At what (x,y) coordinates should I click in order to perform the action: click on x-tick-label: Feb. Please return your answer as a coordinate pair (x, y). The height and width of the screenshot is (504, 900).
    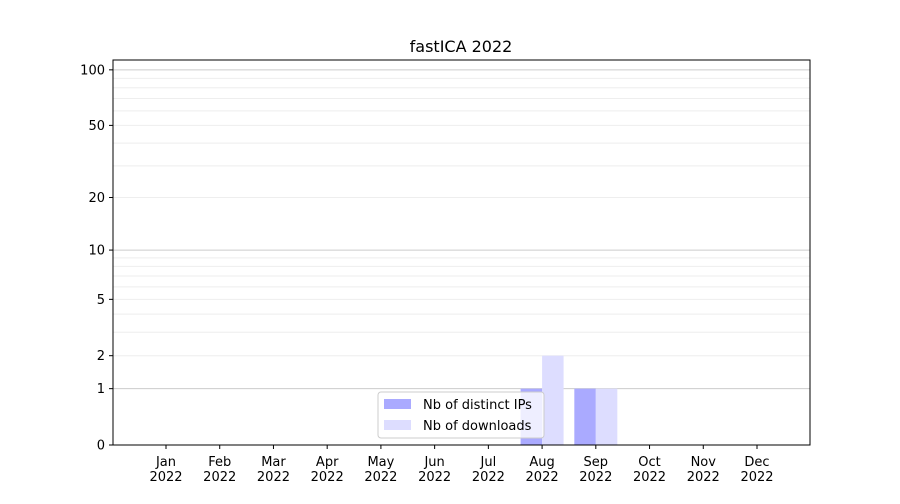
    Looking at the image, I should click on (219, 462).